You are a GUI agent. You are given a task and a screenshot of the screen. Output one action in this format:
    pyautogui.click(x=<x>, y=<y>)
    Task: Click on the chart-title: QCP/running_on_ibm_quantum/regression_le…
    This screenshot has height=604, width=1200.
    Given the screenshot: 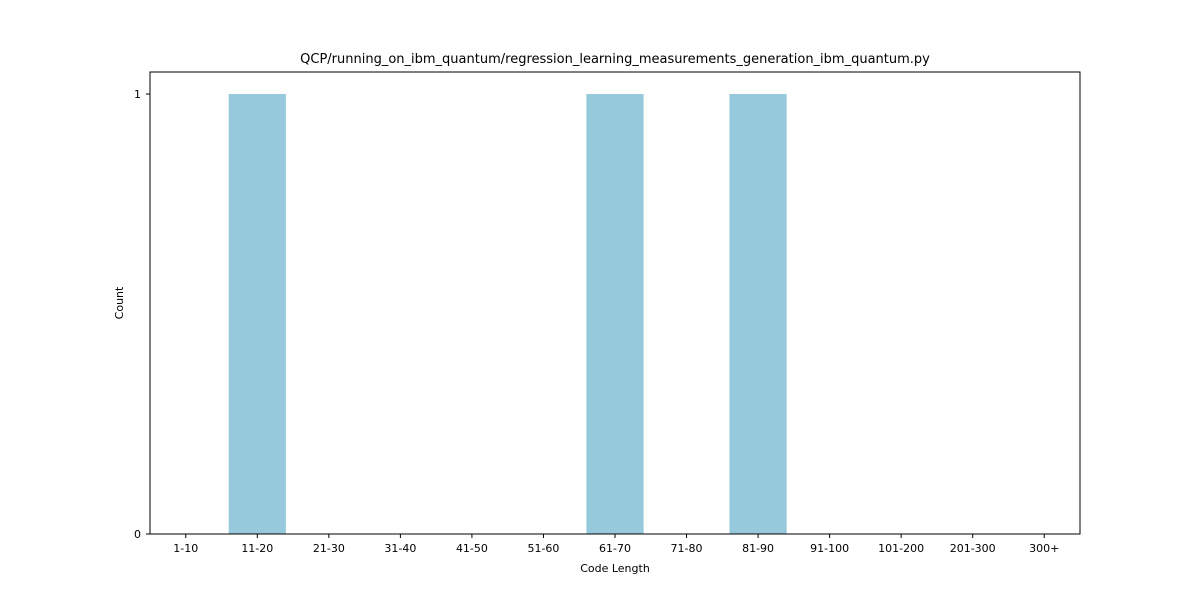 What is the action you would take?
    pyautogui.click(x=615, y=59)
    